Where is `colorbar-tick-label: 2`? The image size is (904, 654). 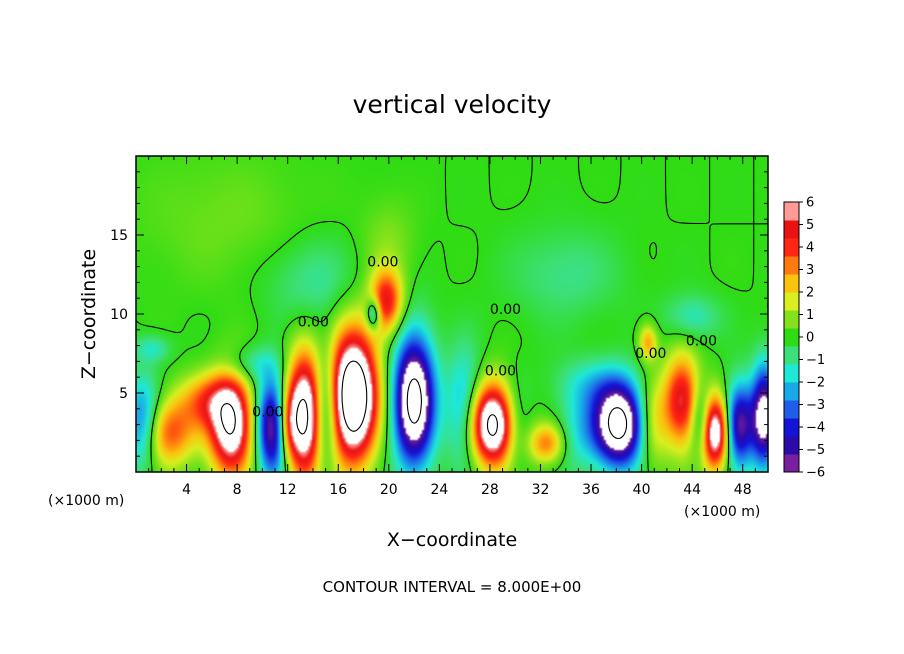
colorbar-tick-label: 2 is located at coordinates (810, 293).